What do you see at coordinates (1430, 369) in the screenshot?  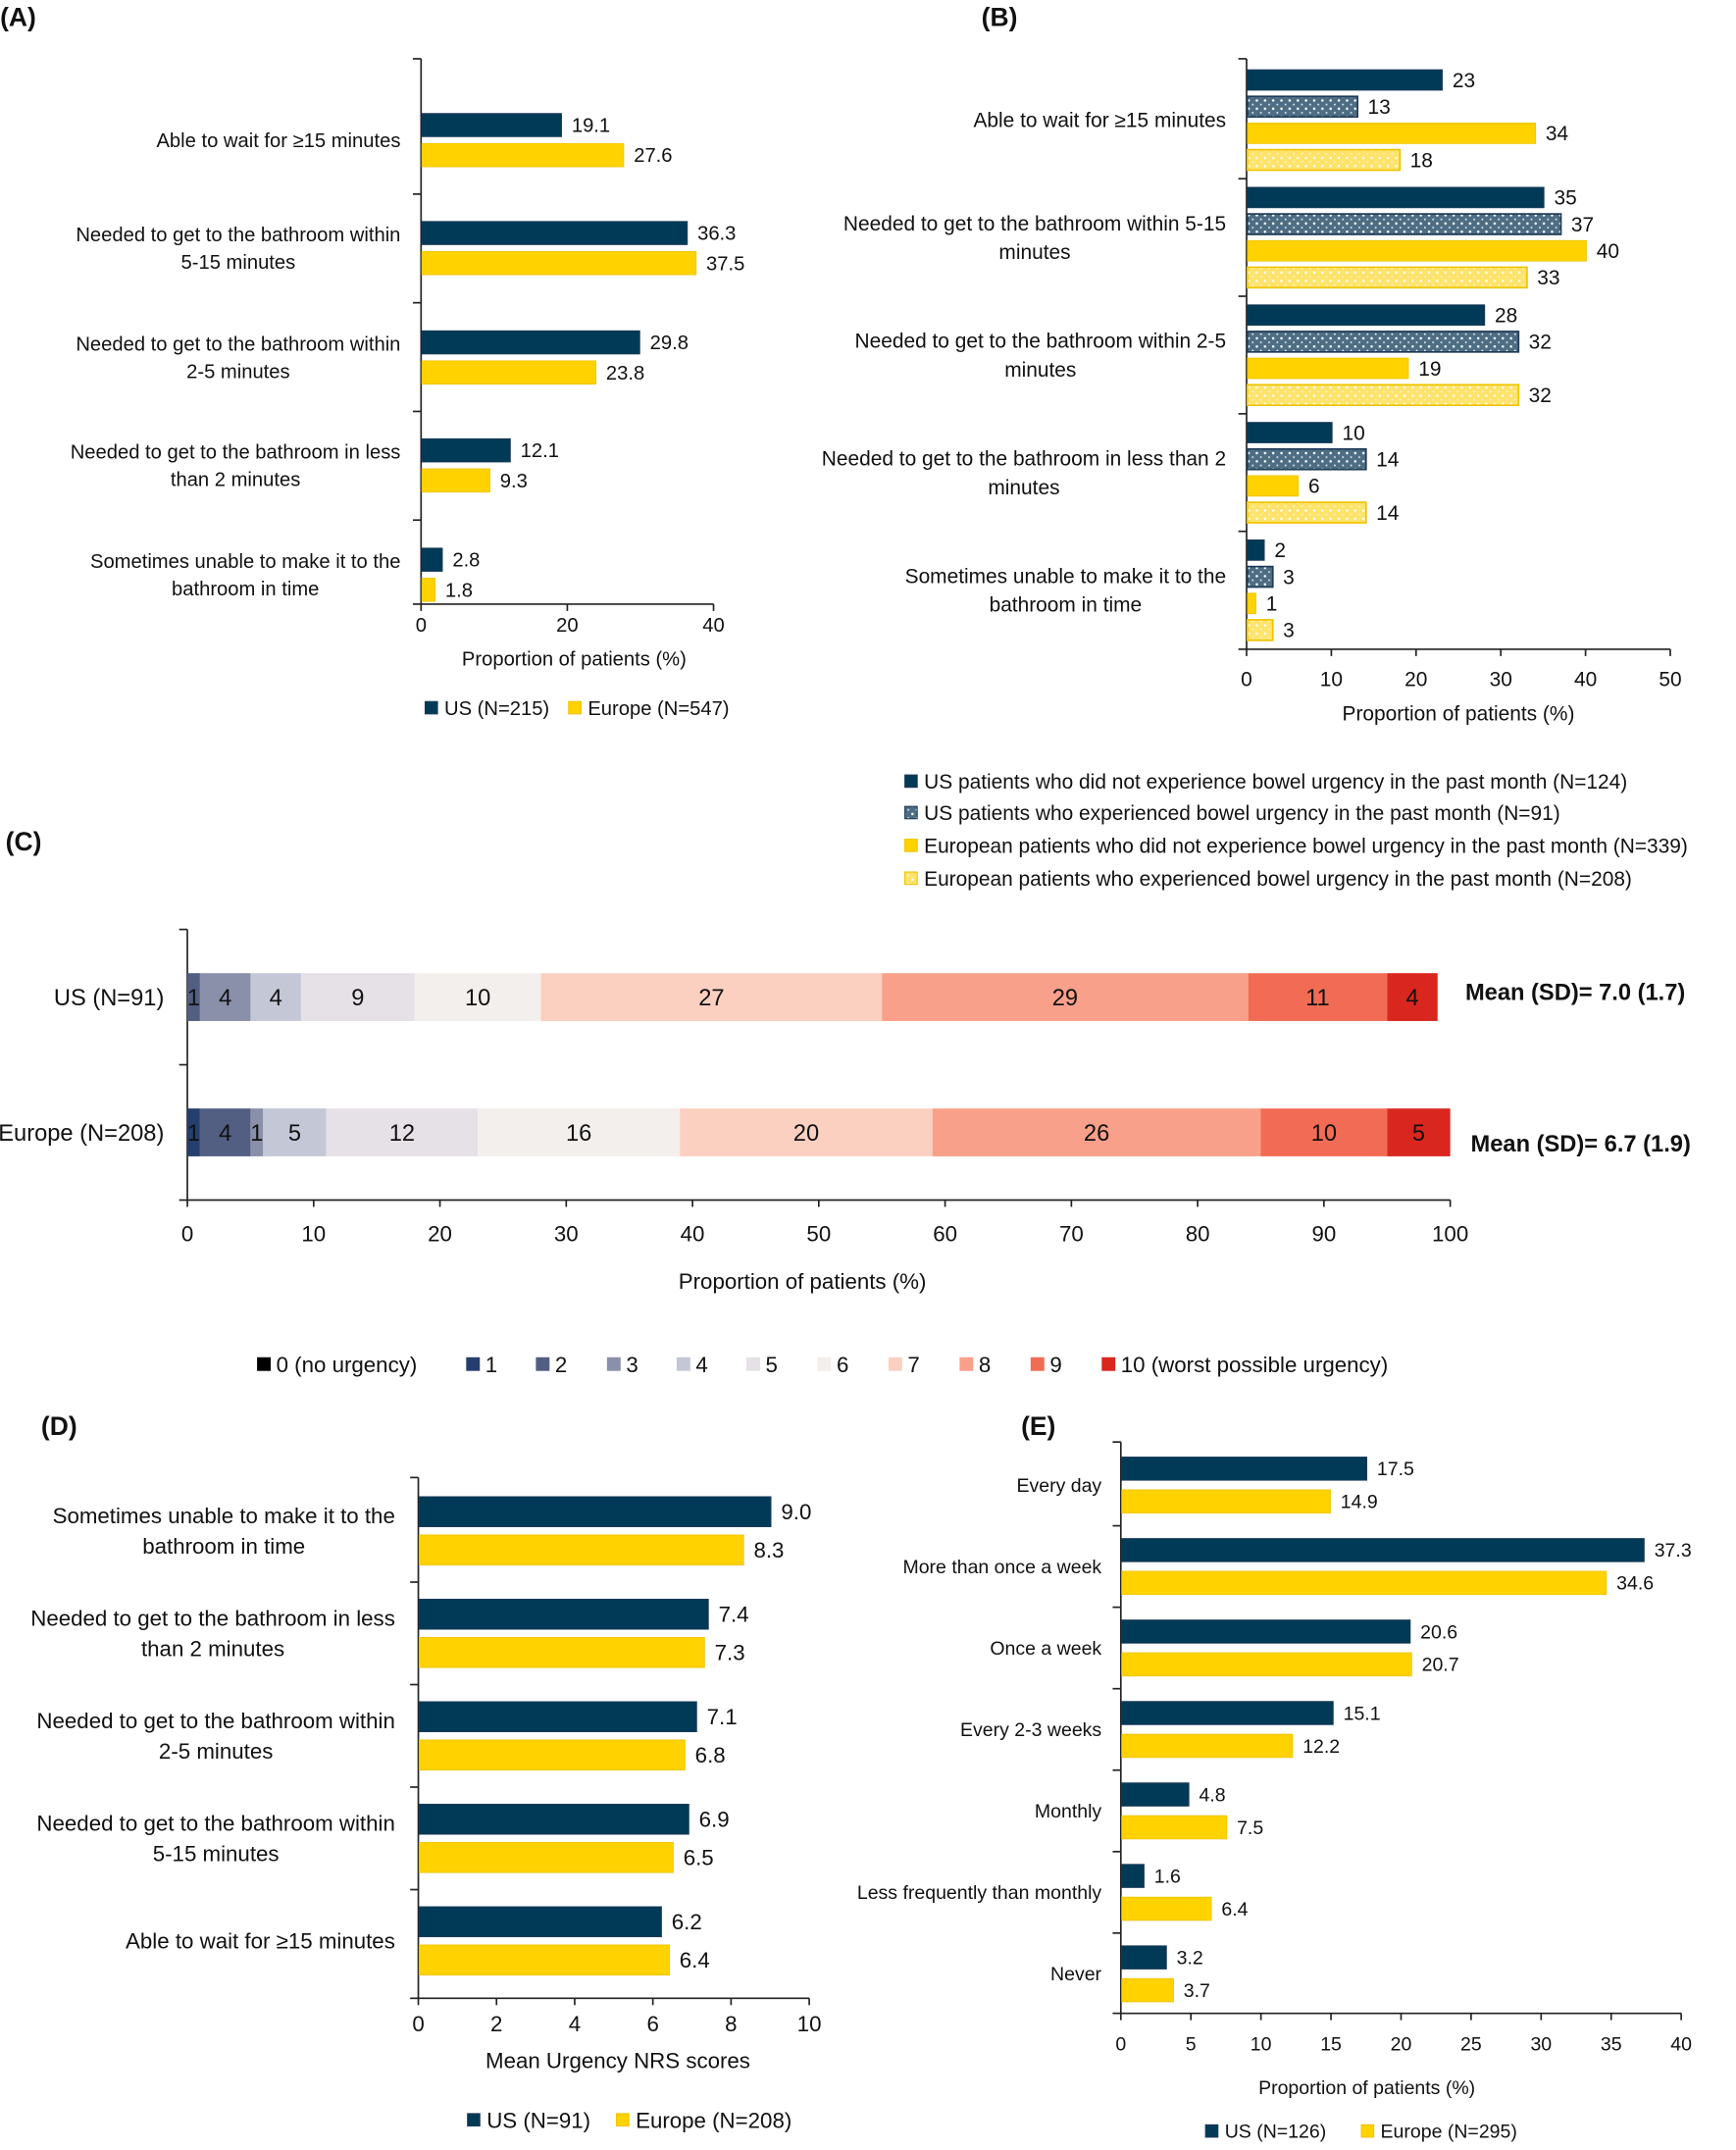 I see `value-label: 19` at bounding box center [1430, 369].